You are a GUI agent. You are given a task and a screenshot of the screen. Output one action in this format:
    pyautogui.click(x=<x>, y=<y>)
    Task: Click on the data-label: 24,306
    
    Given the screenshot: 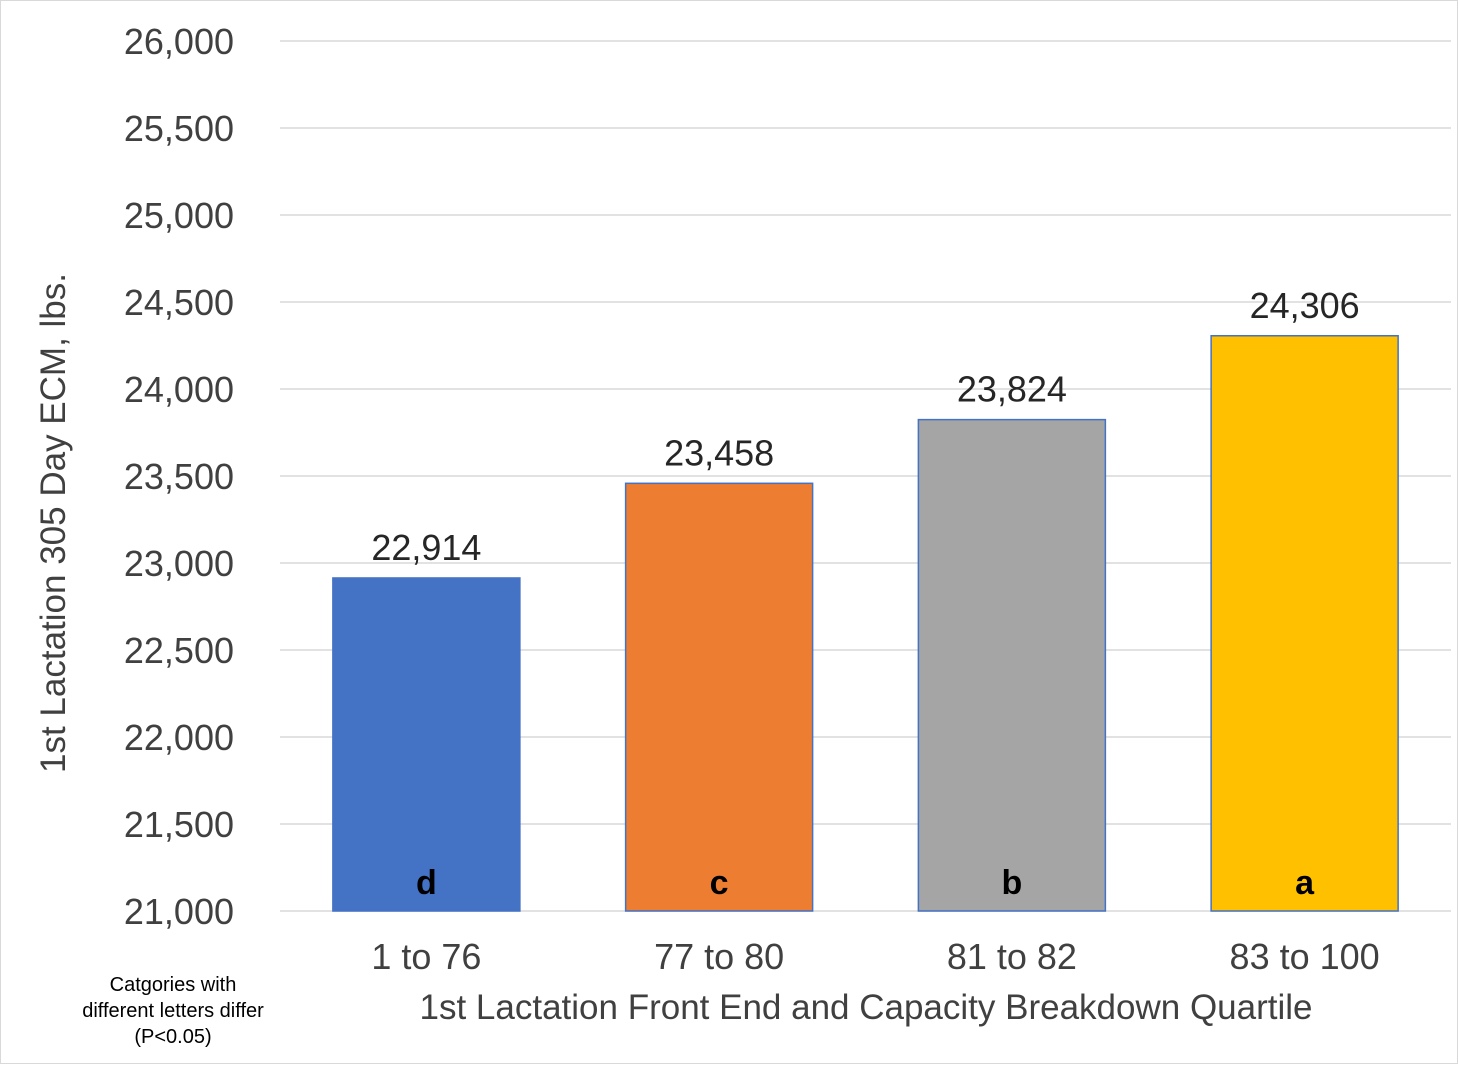 What is the action you would take?
    pyautogui.click(x=1305, y=305)
    